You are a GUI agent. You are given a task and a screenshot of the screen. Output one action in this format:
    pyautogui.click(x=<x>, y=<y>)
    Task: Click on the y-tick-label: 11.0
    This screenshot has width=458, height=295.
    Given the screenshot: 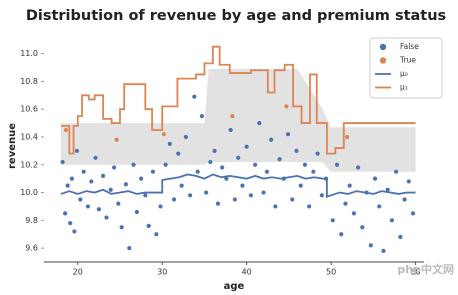 What is the action you would take?
    pyautogui.click(x=29, y=53)
    